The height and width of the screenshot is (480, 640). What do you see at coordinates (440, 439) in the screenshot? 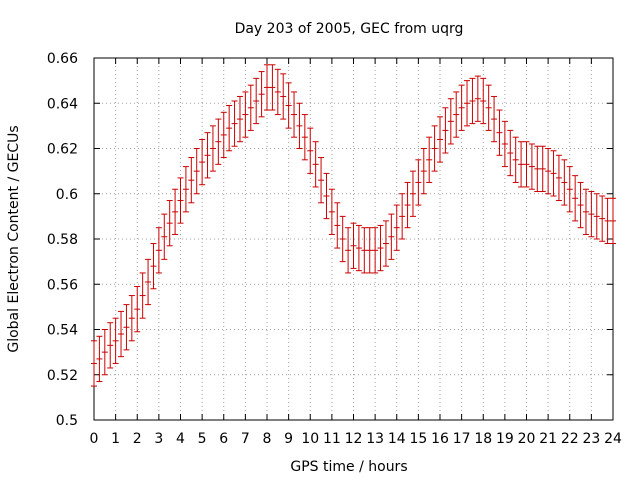
I see `x-tick-label: 16` at bounding box center [440, 439].